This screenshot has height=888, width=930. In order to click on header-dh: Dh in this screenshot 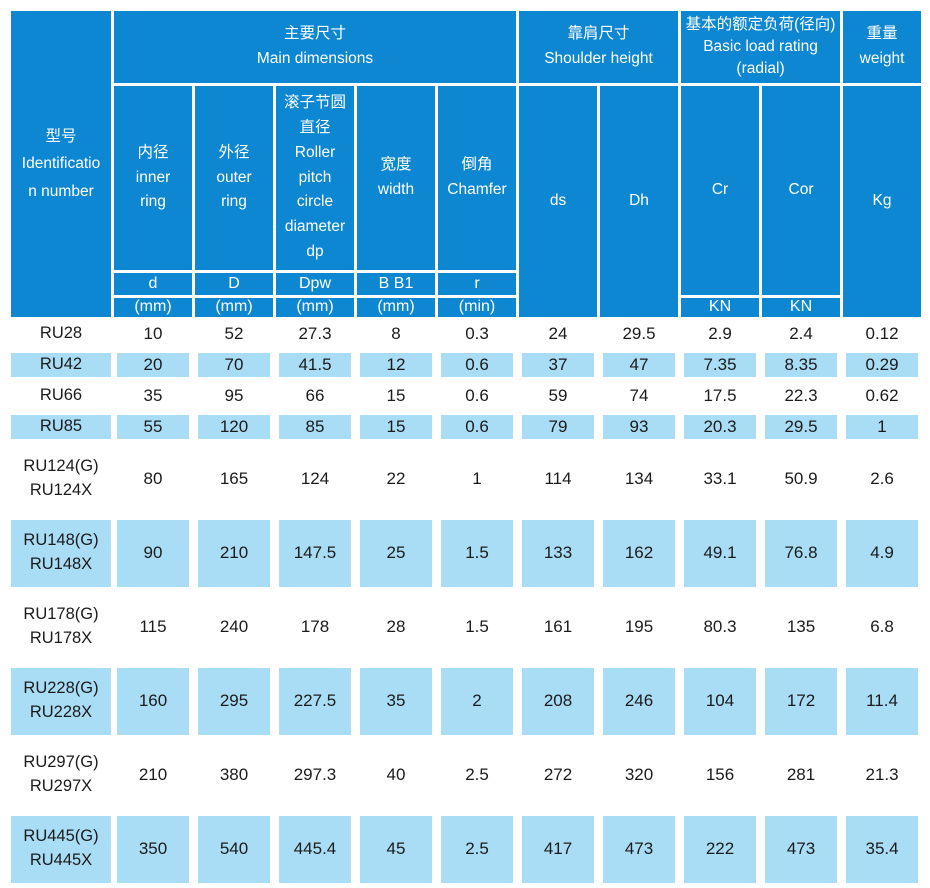, I will do `click(639, 201)`.